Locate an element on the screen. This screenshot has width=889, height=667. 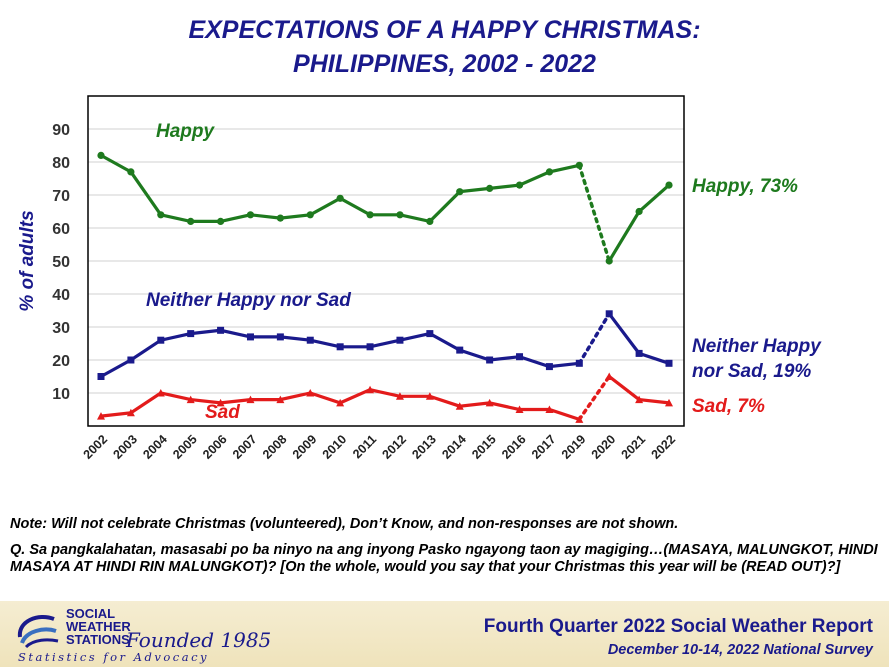
y-tick-label: 60 is located at coordinates (61, 229).